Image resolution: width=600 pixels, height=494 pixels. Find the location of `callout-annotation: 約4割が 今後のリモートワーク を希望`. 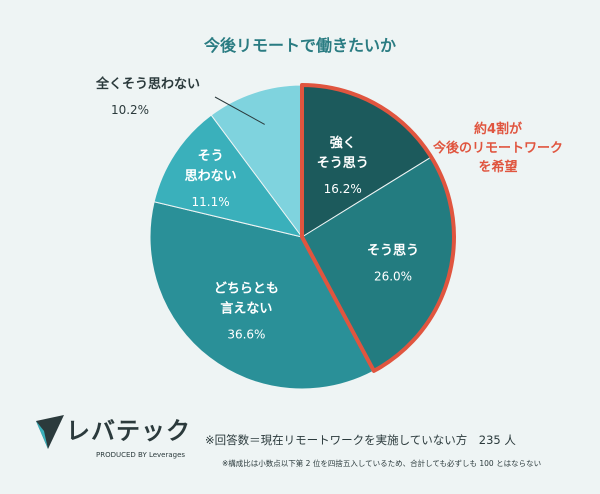

callout-annotation: 約4割が 今後のリモートワーク を希望 is located at coordinates (498, 148).